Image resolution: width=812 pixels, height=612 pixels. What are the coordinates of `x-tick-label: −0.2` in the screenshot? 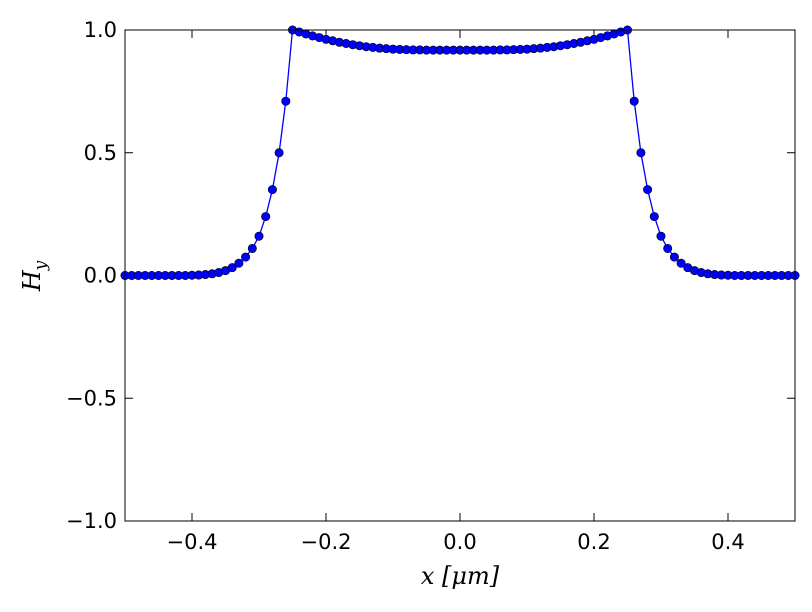 It's located at (326, 542).